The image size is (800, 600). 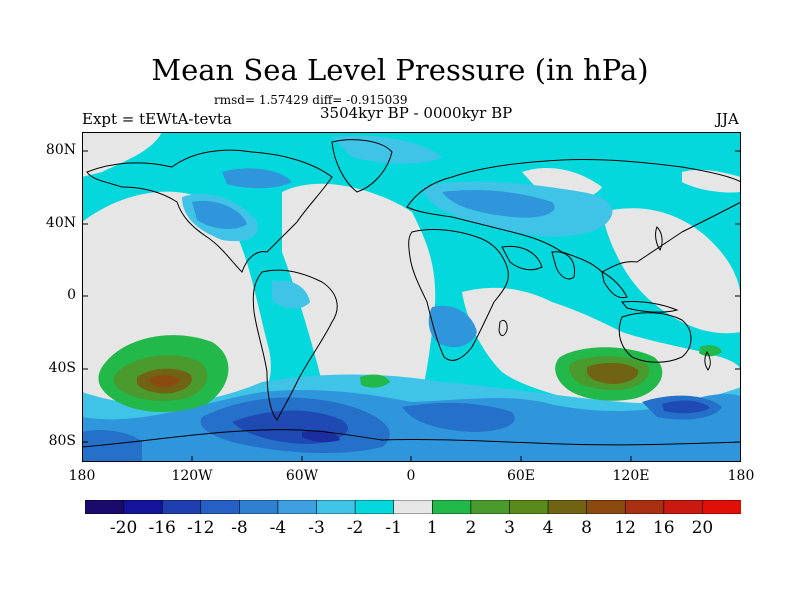 I want to click on y-tick-label: 40S, so click(x=62, y=368).